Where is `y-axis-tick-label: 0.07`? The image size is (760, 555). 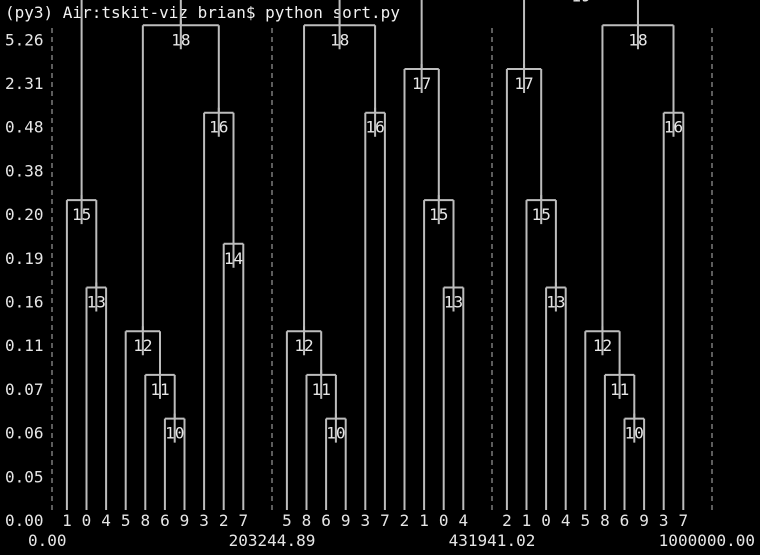 y-axis-tick-label: 0.07 is located at coordinates (24, 389).